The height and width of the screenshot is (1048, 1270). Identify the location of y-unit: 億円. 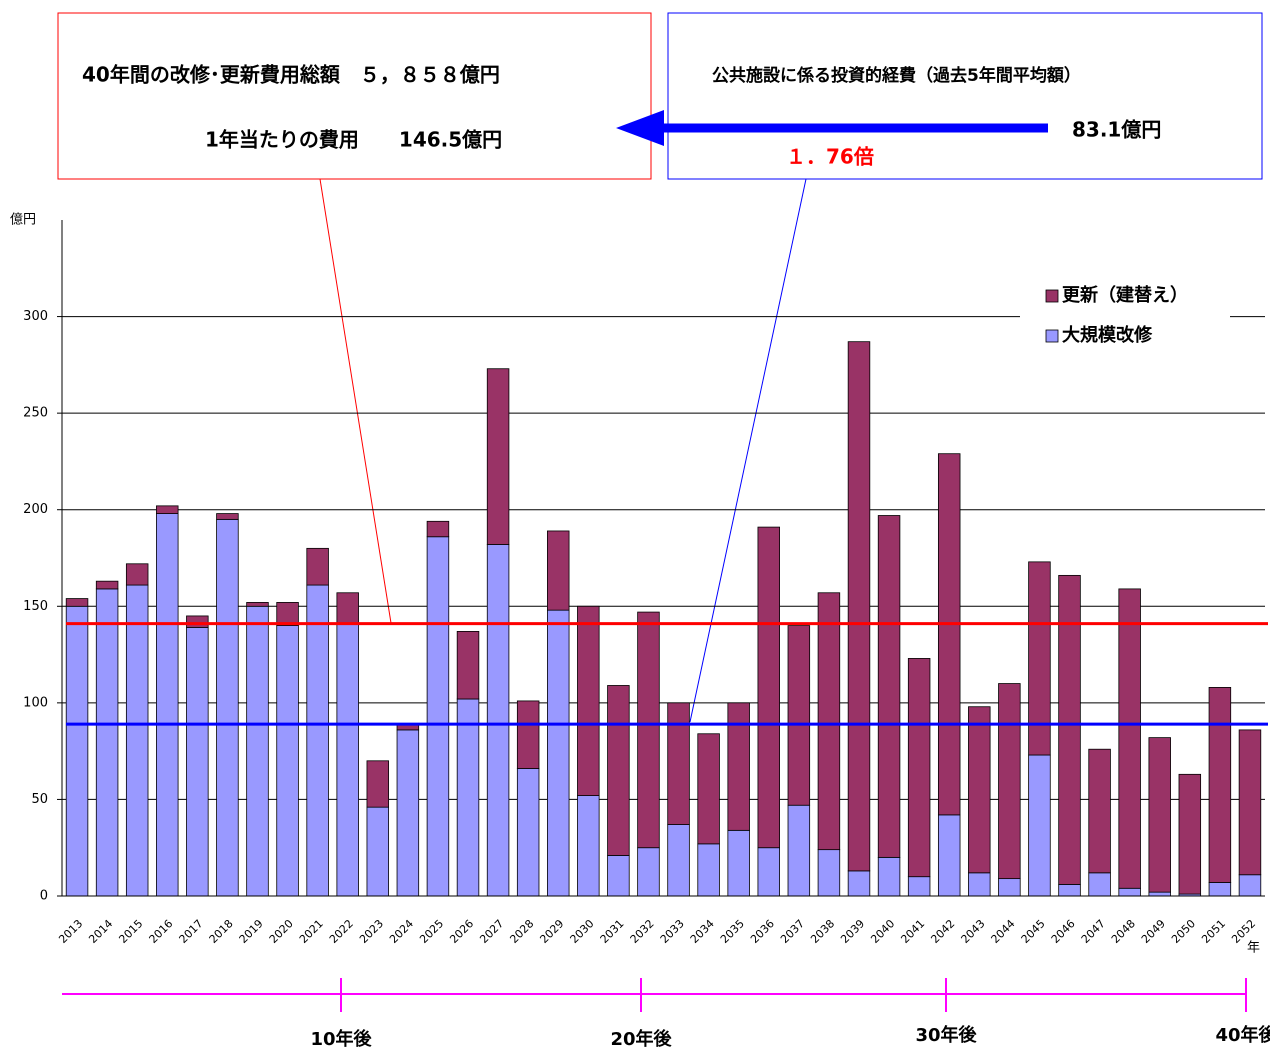
(23, 220).